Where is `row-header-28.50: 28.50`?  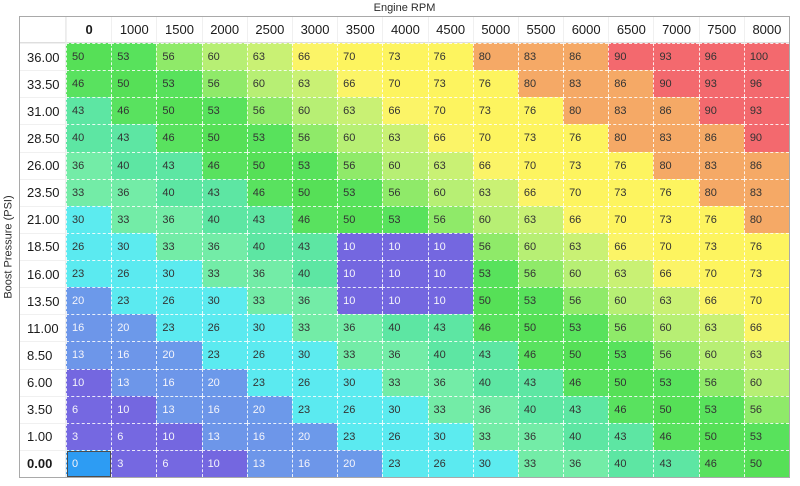 row-header-28.50: 28.50 is located at coordinates (43, 138).